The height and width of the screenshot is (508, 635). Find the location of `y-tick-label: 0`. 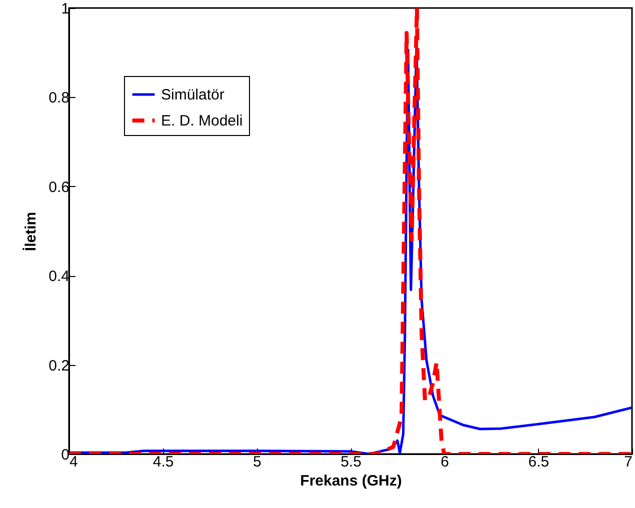

y-tick-label: 0 is located at coordinates (65, 455).